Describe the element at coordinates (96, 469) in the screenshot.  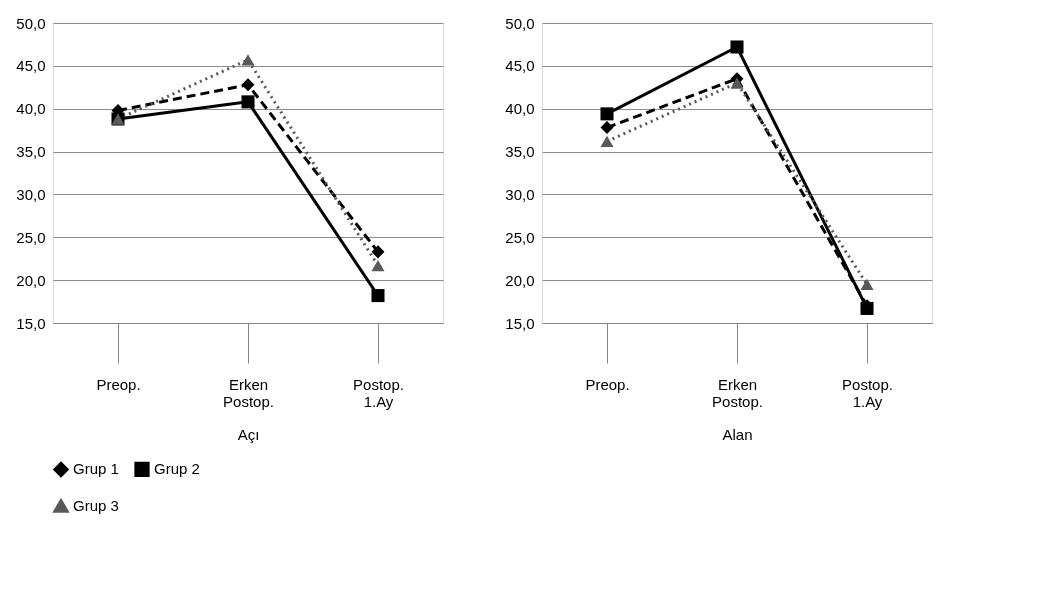
I see `legend-label: Grup 1` at that location.